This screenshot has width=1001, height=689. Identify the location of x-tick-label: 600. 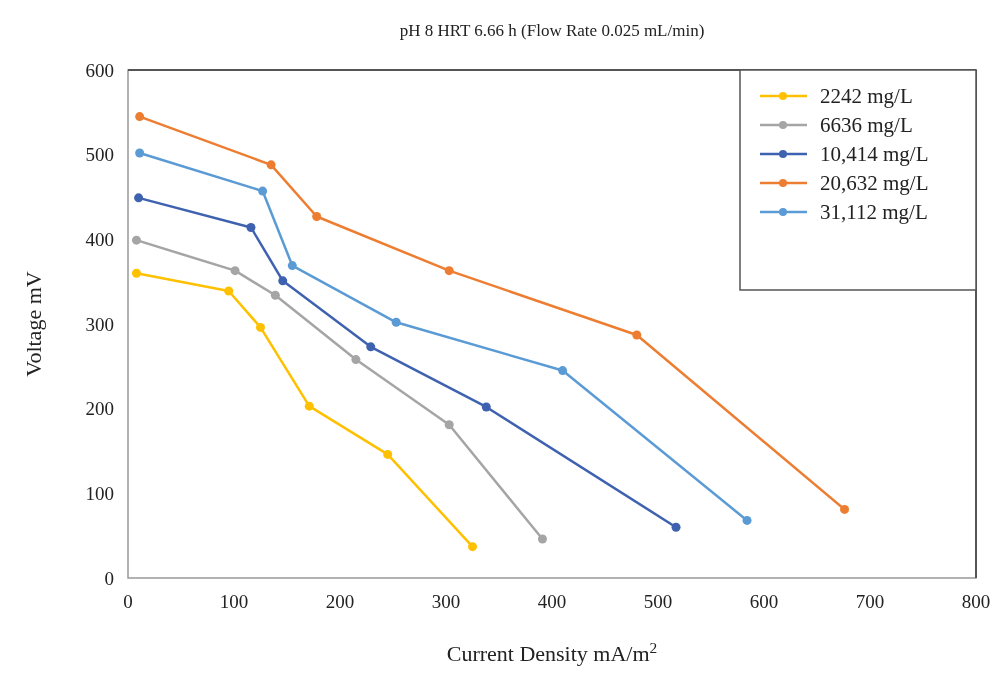
(764, 601).